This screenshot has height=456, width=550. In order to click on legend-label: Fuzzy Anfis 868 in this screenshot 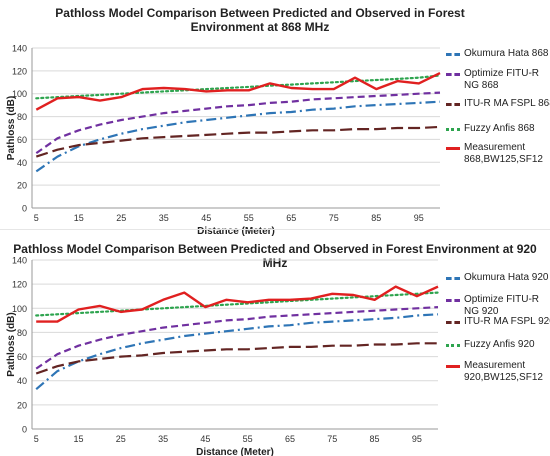, I will do `click(499, 128)`.